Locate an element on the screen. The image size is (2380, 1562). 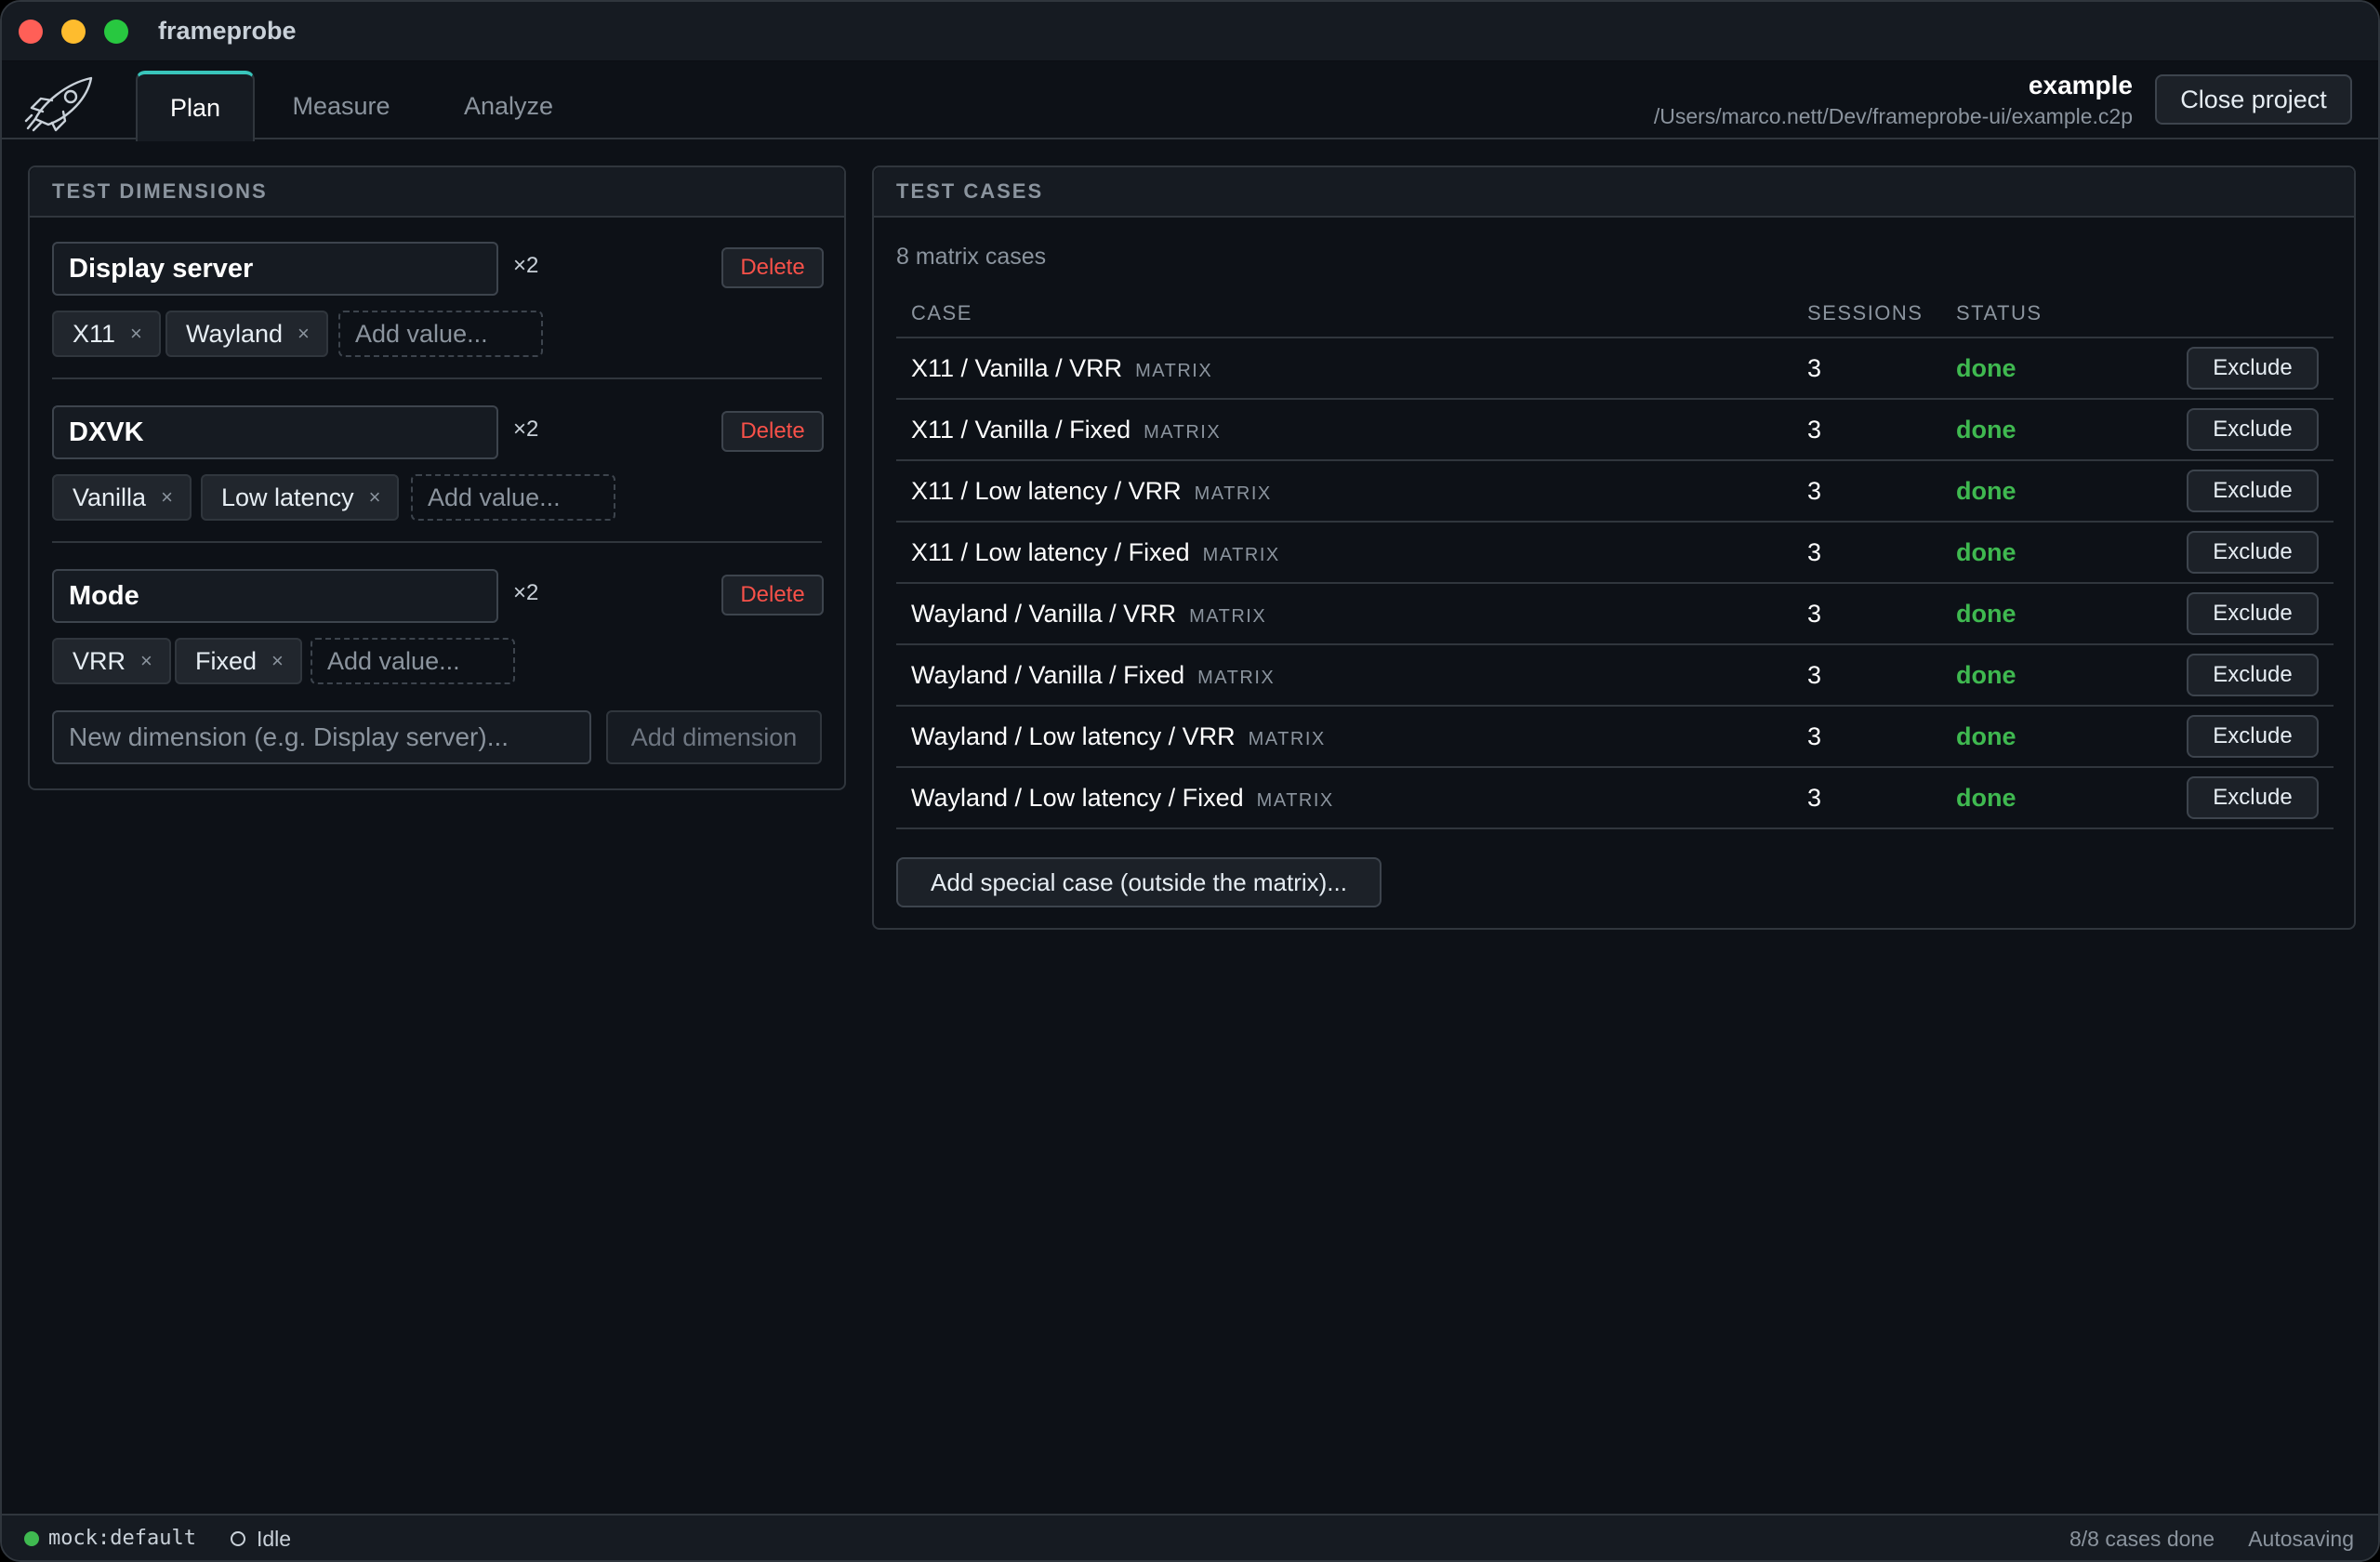
column-header-status: STATUS is located at coordinates (1999, 312).